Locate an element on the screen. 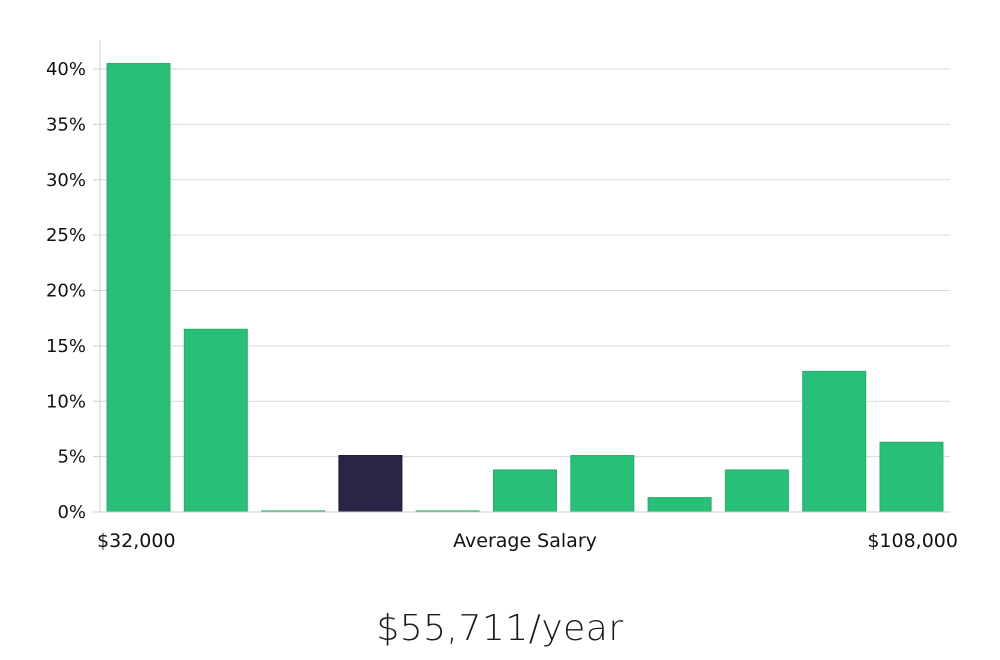  histogram-bar-highlighted is located at coordinates (370, 484).